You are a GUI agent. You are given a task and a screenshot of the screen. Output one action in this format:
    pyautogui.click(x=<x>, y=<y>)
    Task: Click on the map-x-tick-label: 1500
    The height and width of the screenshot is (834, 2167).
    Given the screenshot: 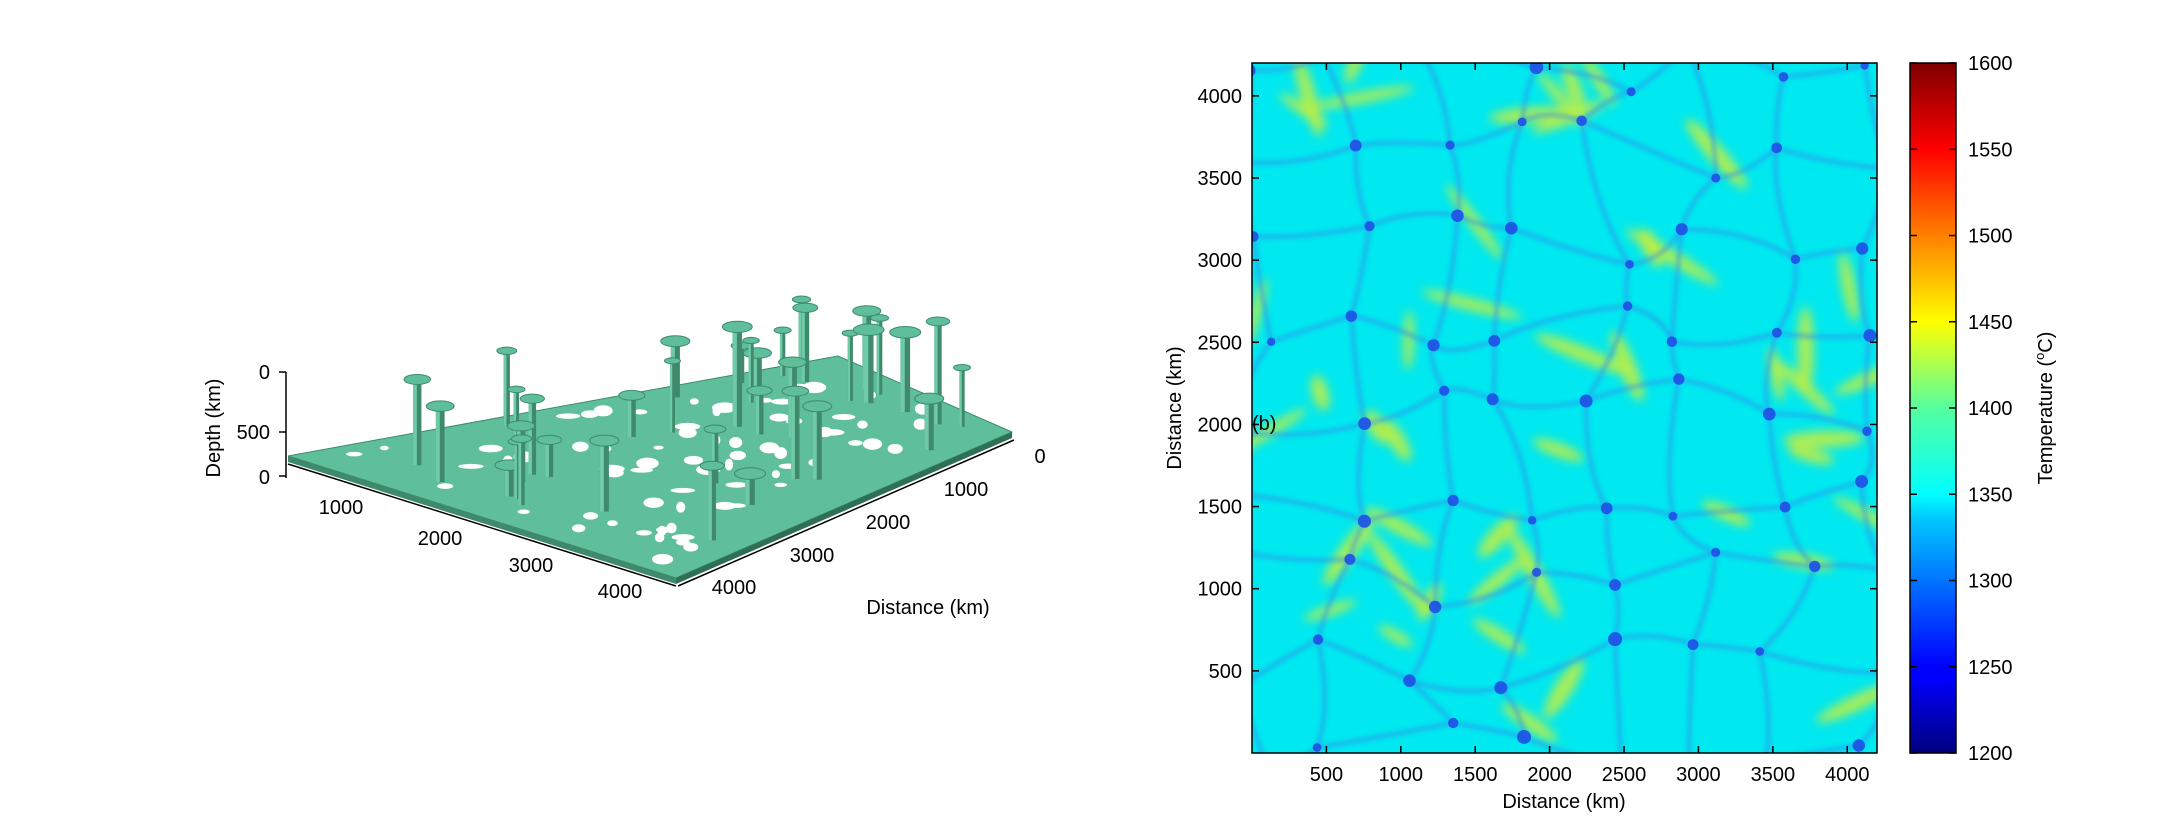 What is the action you would take?
    pyautogui.click(x=1475, y=775)
    